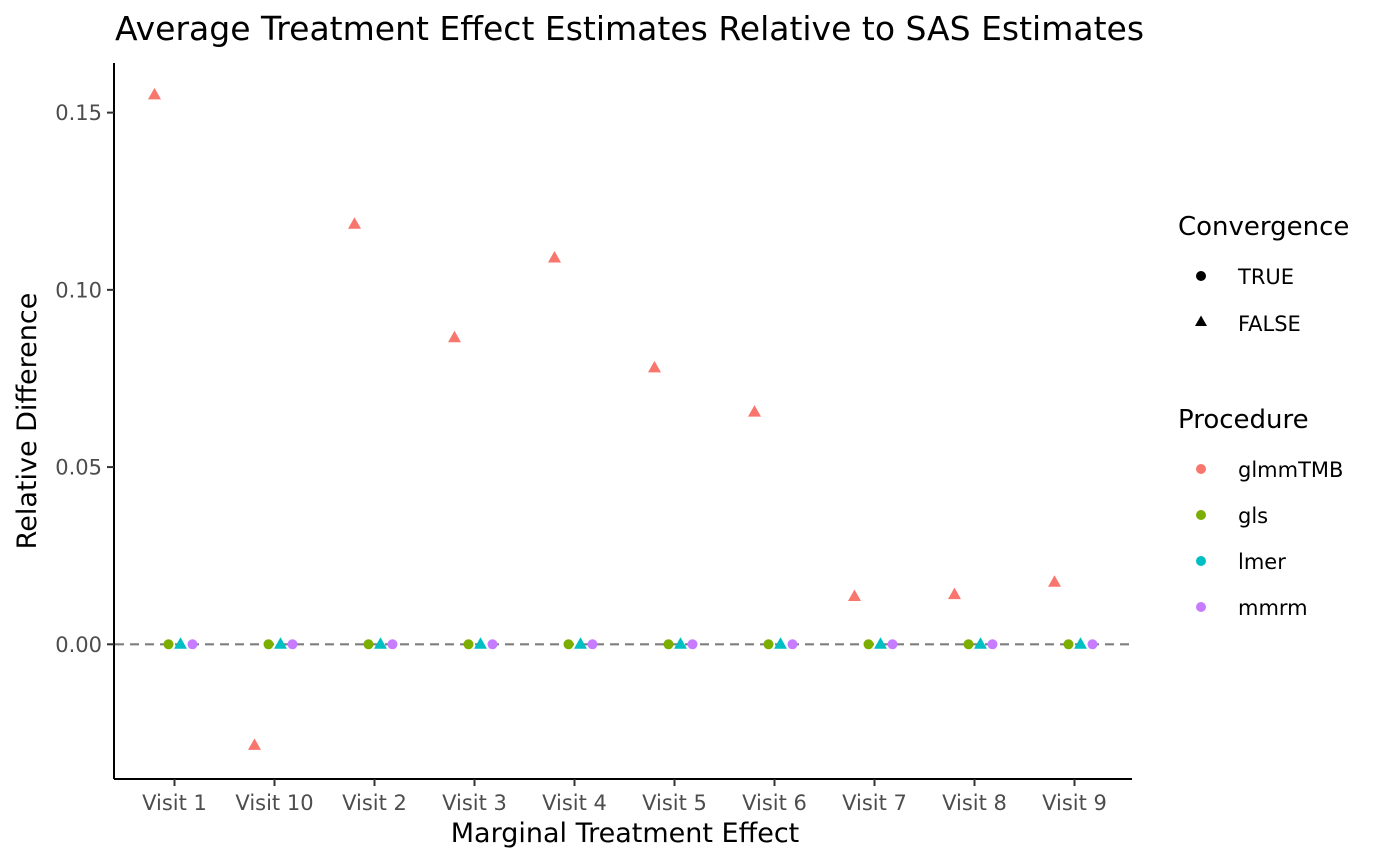 The width and height of the screenshot is (1400, 865). Describe the element at coordinates (1290, 470) in the screenshot. I see `legend-label-glmmtmb: glmmTMB` at that location.